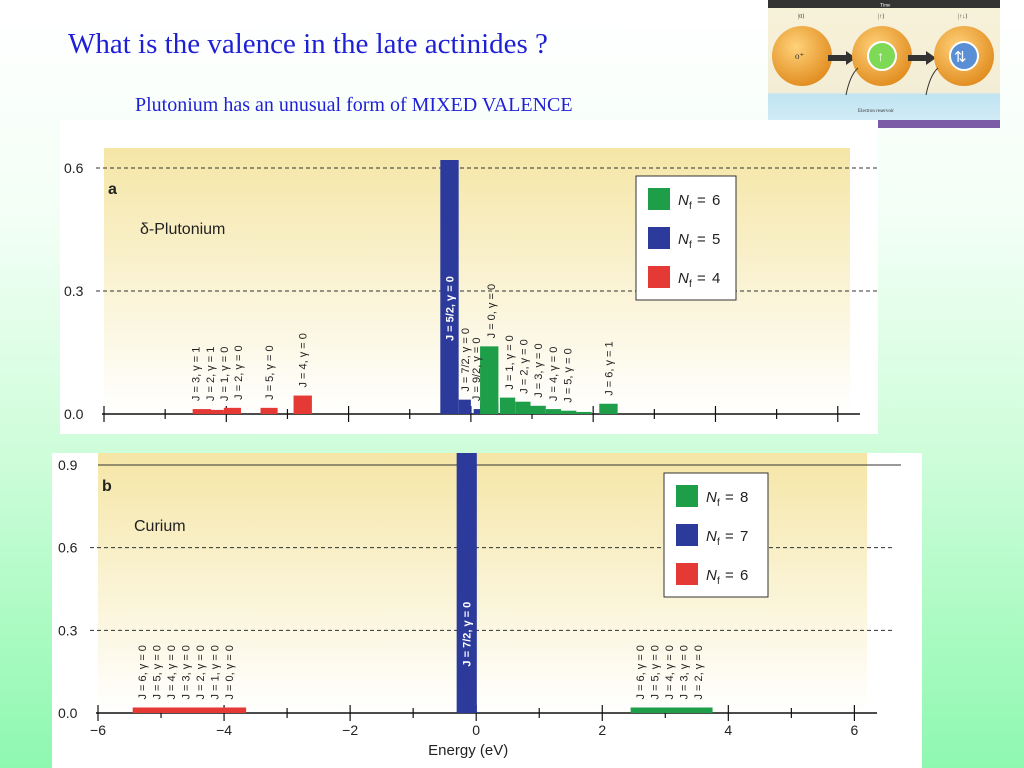 The height and width of the screenshot is (768, 1024). I want to click on bar-annotation-label: J = 7/2, γ = 0, so click(466, 360).